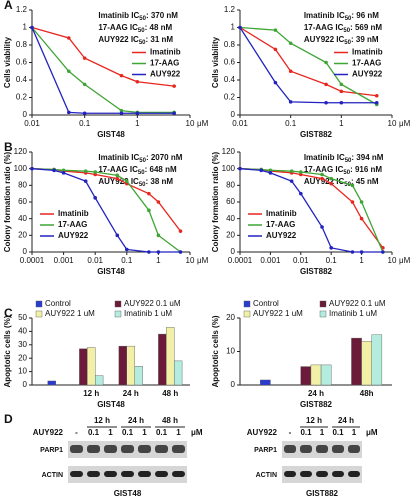  Describe the element at coordinates (322, 493) in the screenshot. I see `cell-label: GIST882` at that location.